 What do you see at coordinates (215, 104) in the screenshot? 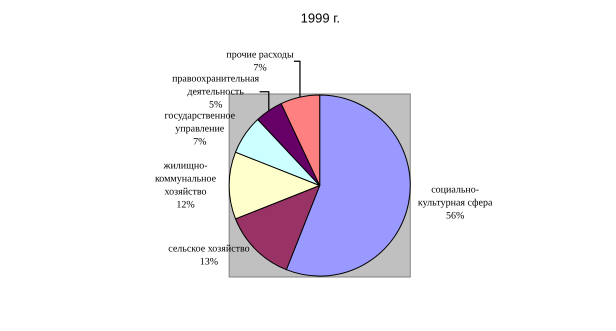
I see `data-label: 5%` at bounding box center [215, 104].